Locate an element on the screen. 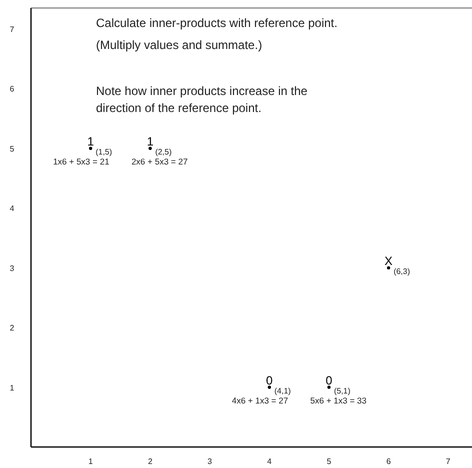  annotation: (5,1) is located at coordinates (342, 391).